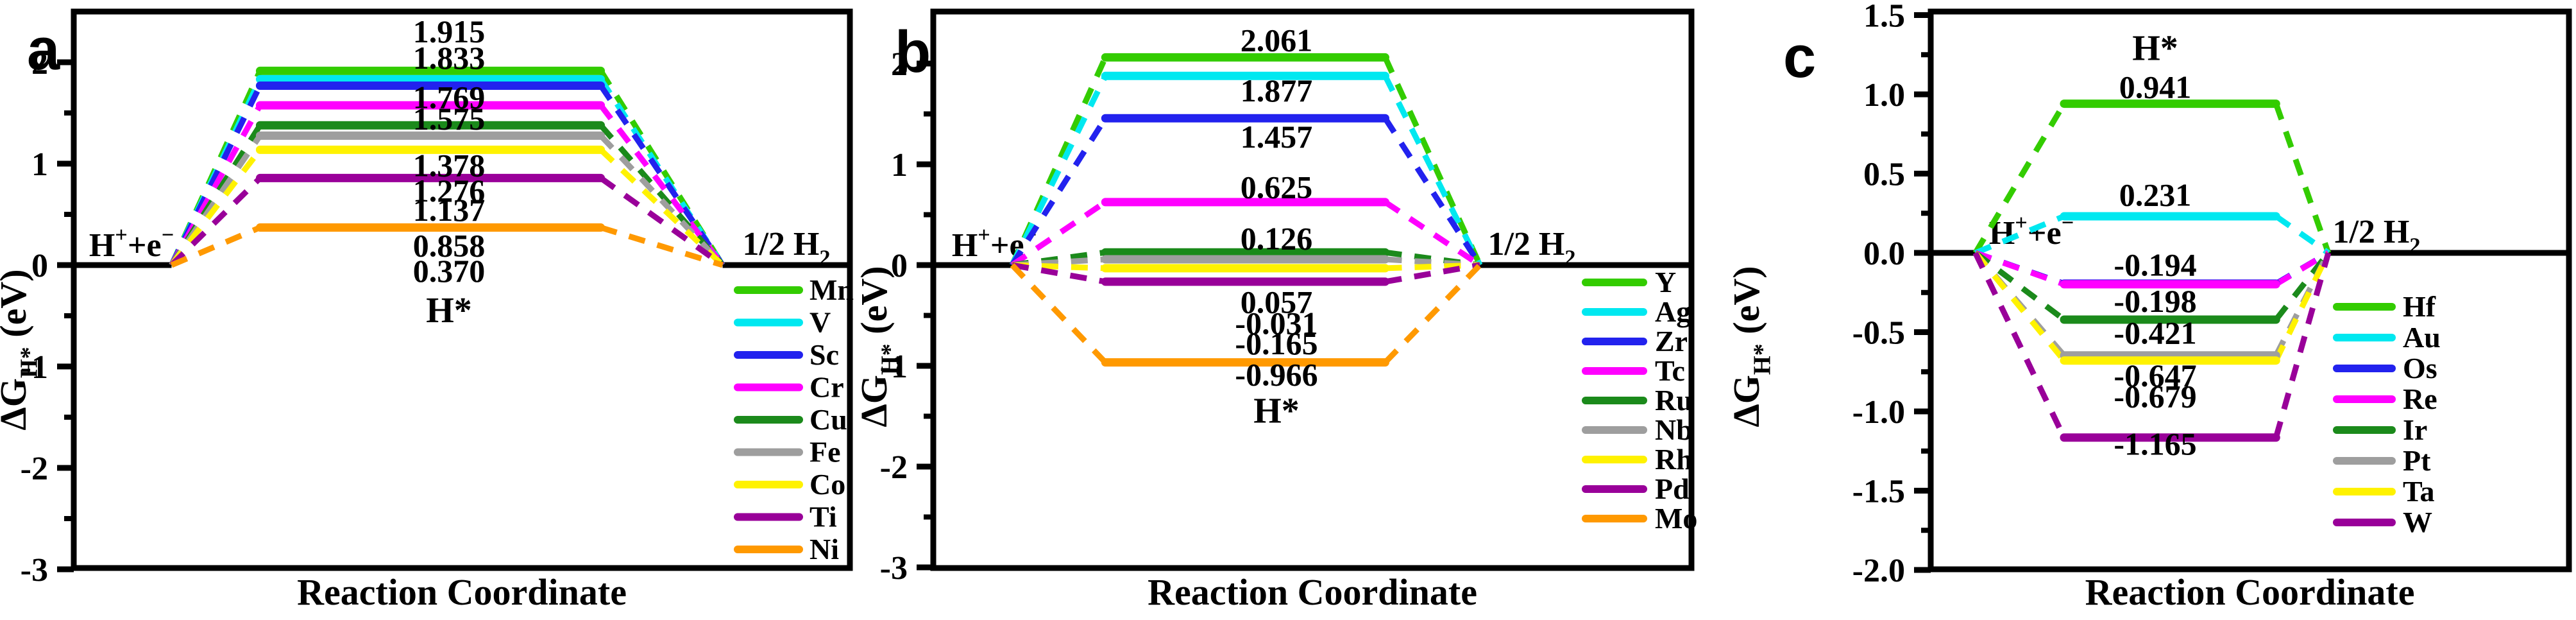  I want to click on y-tick-label: -2.0, so click(1878, 571).